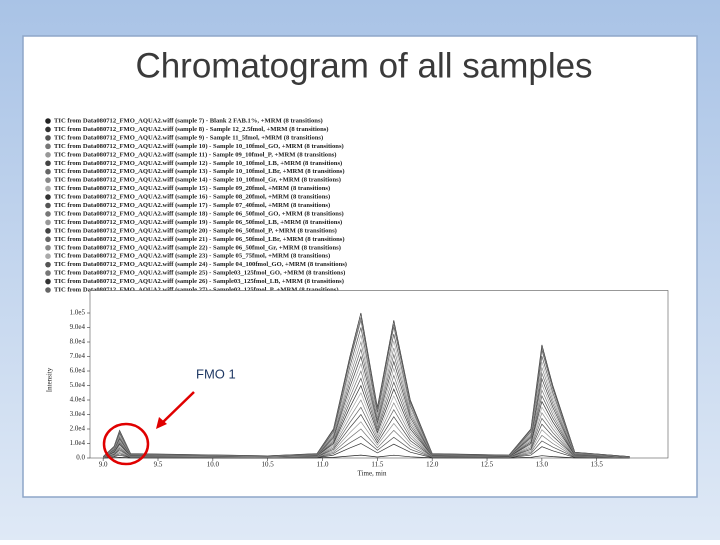  What do you see at coordinates (487, 465) in the screenshot?
I see `x-tick-label: 12.5` at bounding box center [487, 465].